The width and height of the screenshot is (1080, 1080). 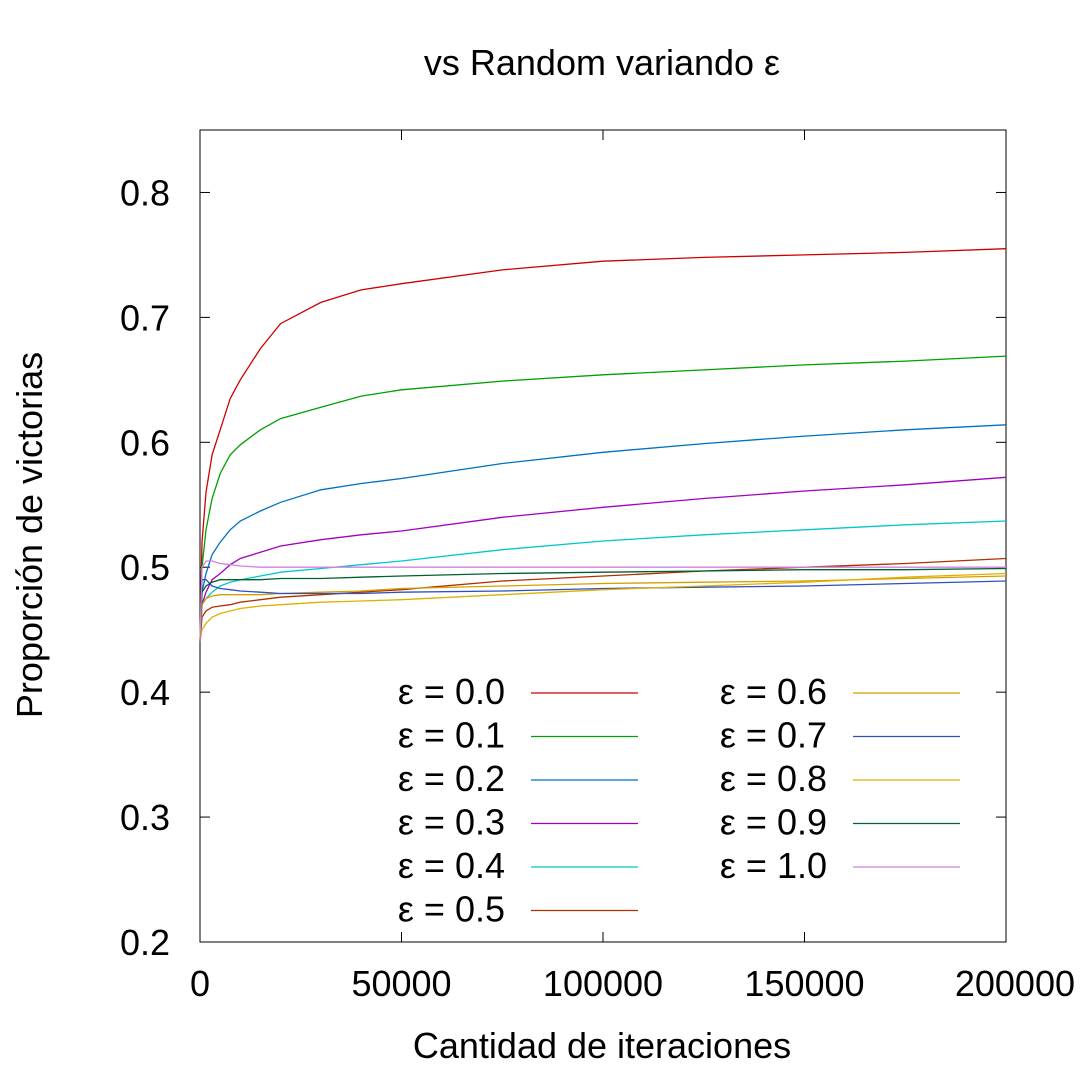 I want to click on x-axis-label: Cantidad de iteraciones, so click(x=602, y=1045).